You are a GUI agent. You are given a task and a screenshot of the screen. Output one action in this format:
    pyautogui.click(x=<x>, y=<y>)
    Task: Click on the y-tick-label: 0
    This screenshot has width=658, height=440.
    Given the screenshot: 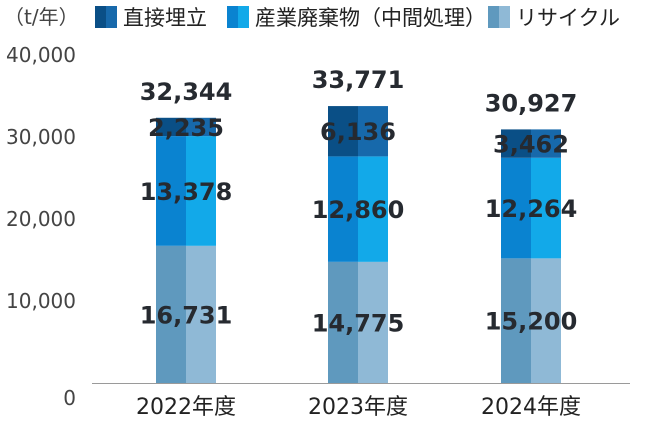 What is the action you would take?
    pyautogui.click(x=69, y=398)
    